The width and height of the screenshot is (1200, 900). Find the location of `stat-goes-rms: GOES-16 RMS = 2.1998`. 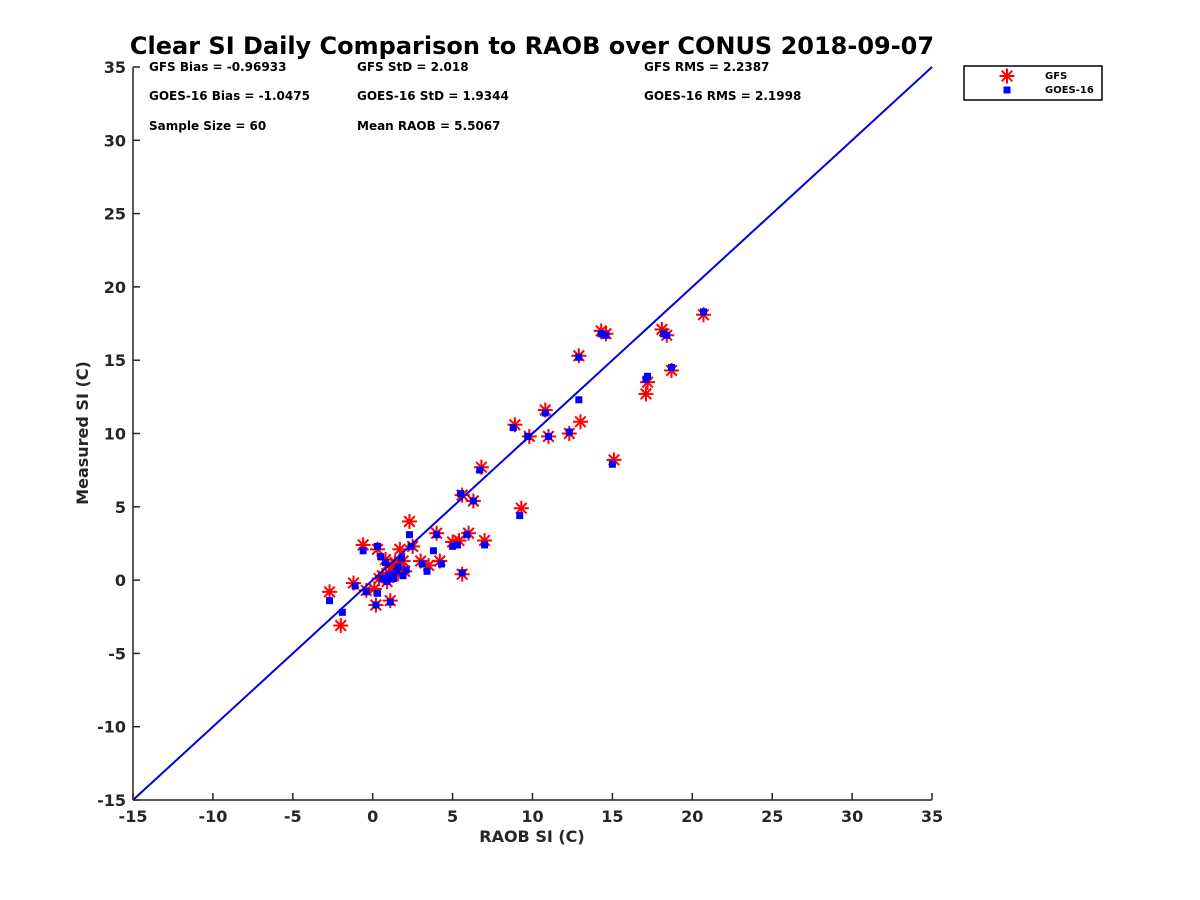

stat-goes-rms: GOES-16 RMS = 2.1998 is located at coordinates (722, 96).